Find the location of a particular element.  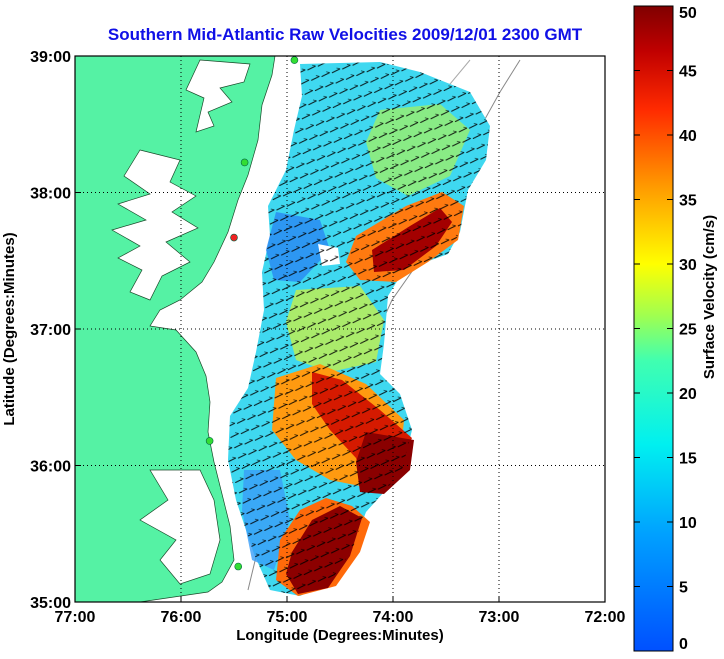

y-tick-label: 35:00 is located at coordinates (50, 603).